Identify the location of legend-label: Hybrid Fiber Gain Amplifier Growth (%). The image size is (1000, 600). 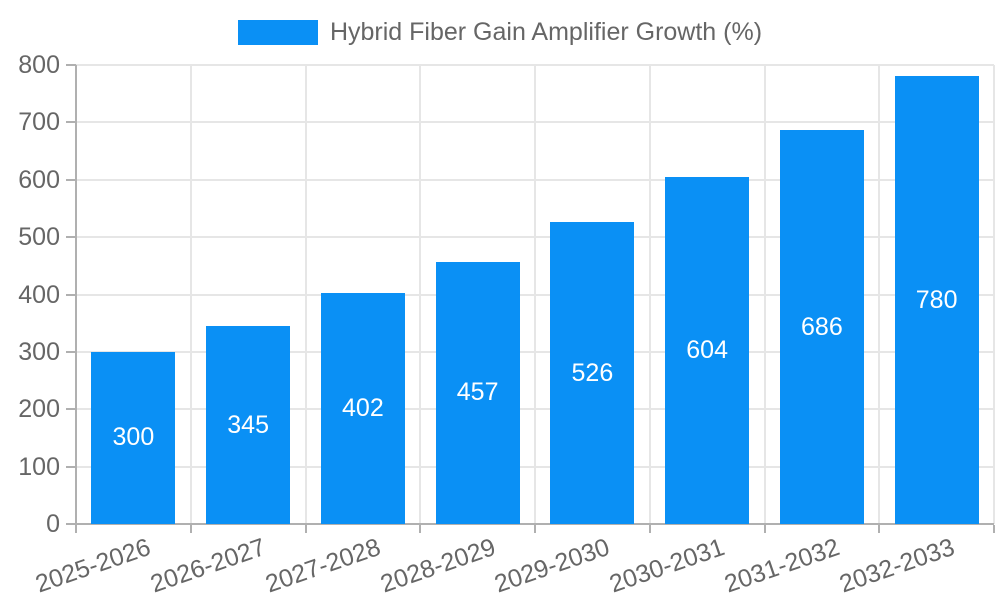
(546, 32).